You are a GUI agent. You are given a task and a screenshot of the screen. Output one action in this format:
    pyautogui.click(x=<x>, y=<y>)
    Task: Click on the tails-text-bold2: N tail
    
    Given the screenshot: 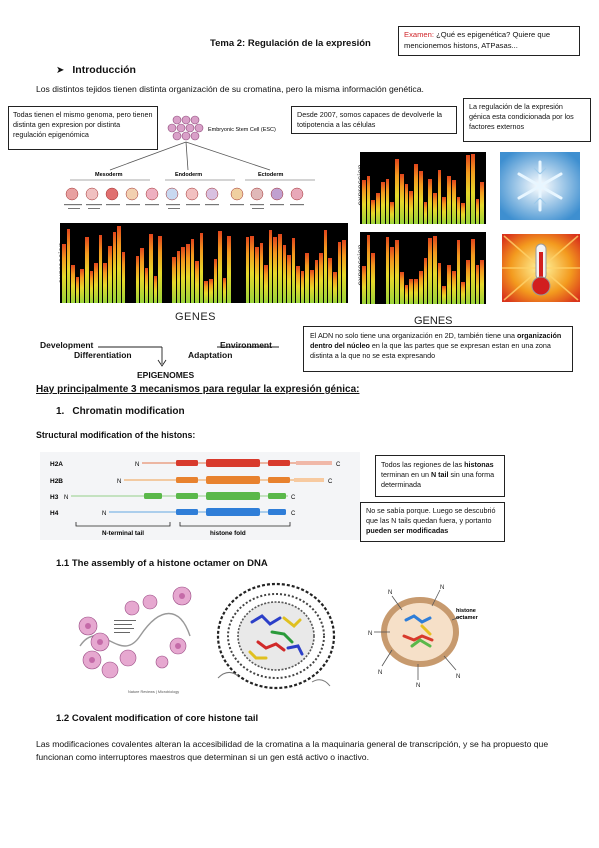 What is the action you would take?
    pyautogui.click(x=439, y=474)
    